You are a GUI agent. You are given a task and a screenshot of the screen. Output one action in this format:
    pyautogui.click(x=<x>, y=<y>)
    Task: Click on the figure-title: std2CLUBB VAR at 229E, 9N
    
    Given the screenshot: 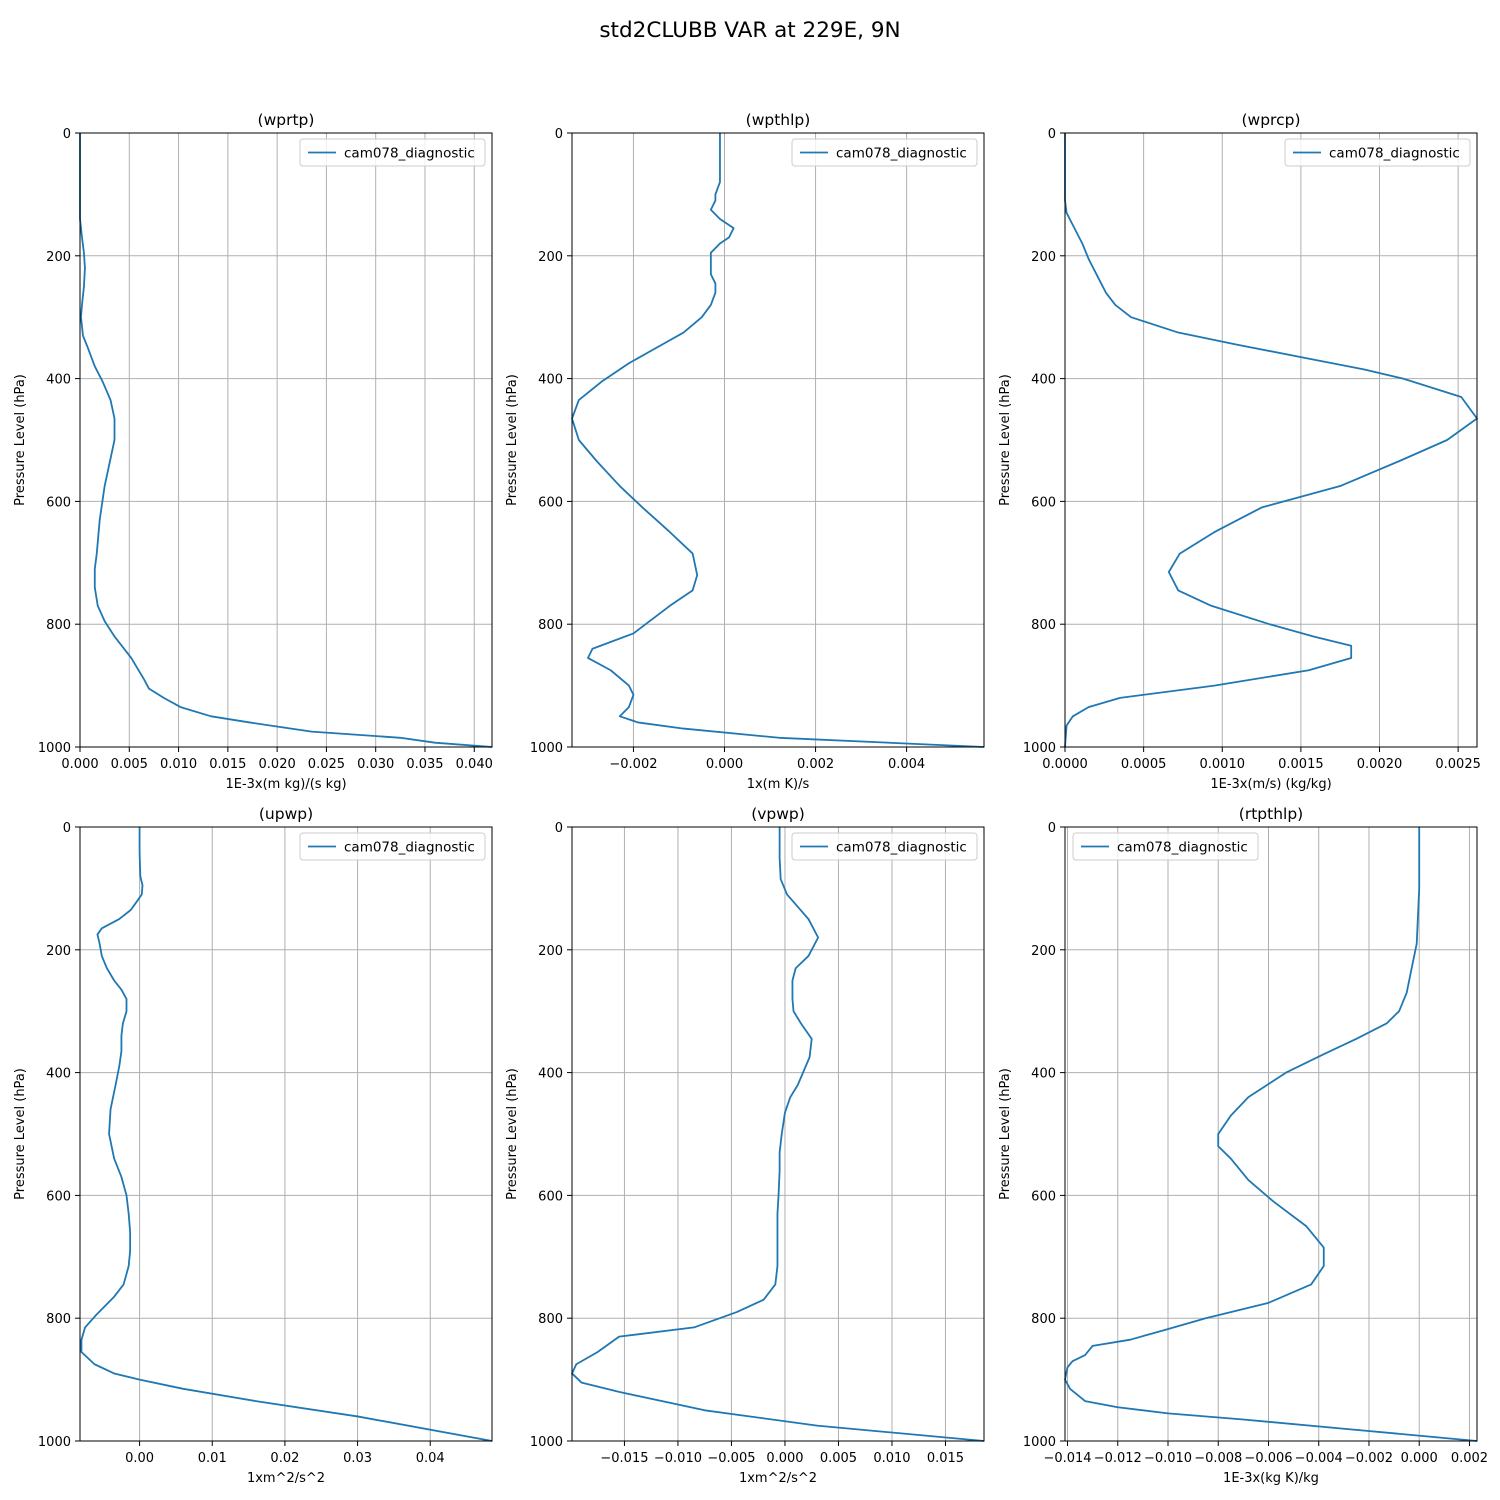 What is the action you would take?
    pyautogui.click(x=749, y=30)
    